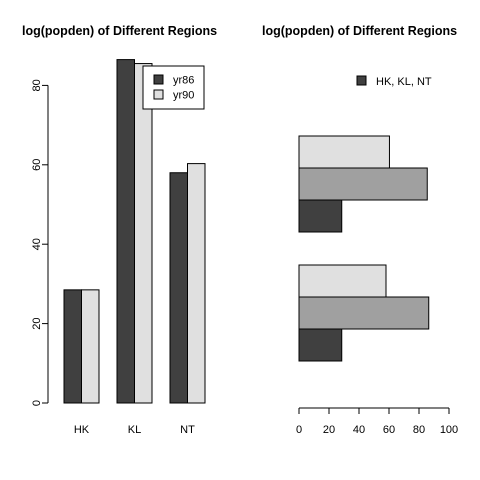  Describe the element at coordinates (363, 184) in the screenshot. I see `hbar-group2-seg2` at that location.